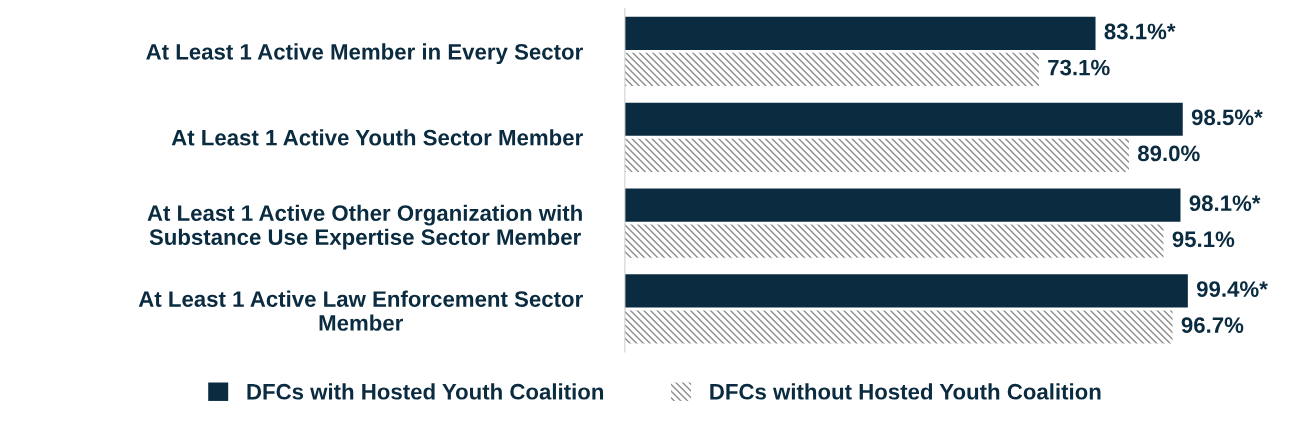 Image resolution: width=1310 pixels, height=424 pixels. Describe the element at coordinates (364, 227) in the screenshot. I see `y-tick-label: At Least 1 Active Other Organization with Substance Use Expertise Sector Member` at that location.